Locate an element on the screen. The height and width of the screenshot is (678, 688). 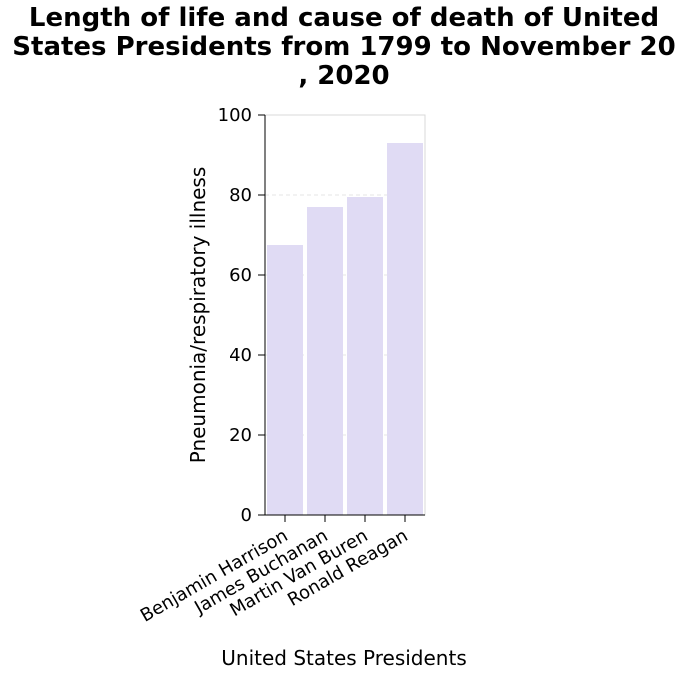
axes is located at coordinates (345, 315).